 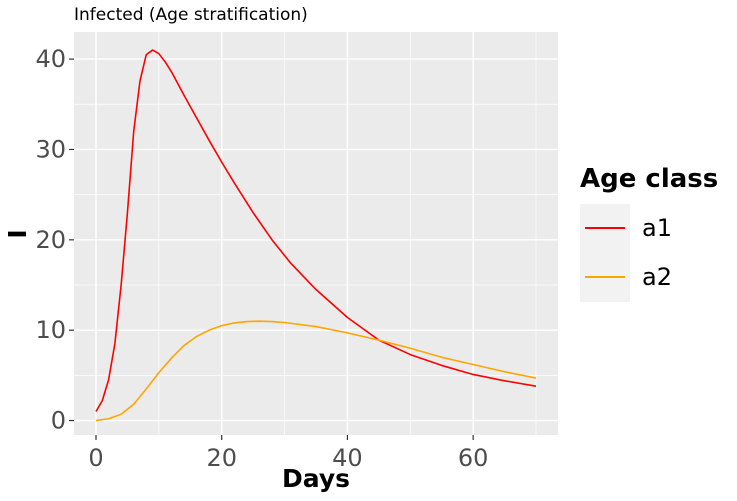 What do you see at coordinates (50, 330) in the screenshot?
I see `y-tick-label: 10` at bounding box center [50, 330].